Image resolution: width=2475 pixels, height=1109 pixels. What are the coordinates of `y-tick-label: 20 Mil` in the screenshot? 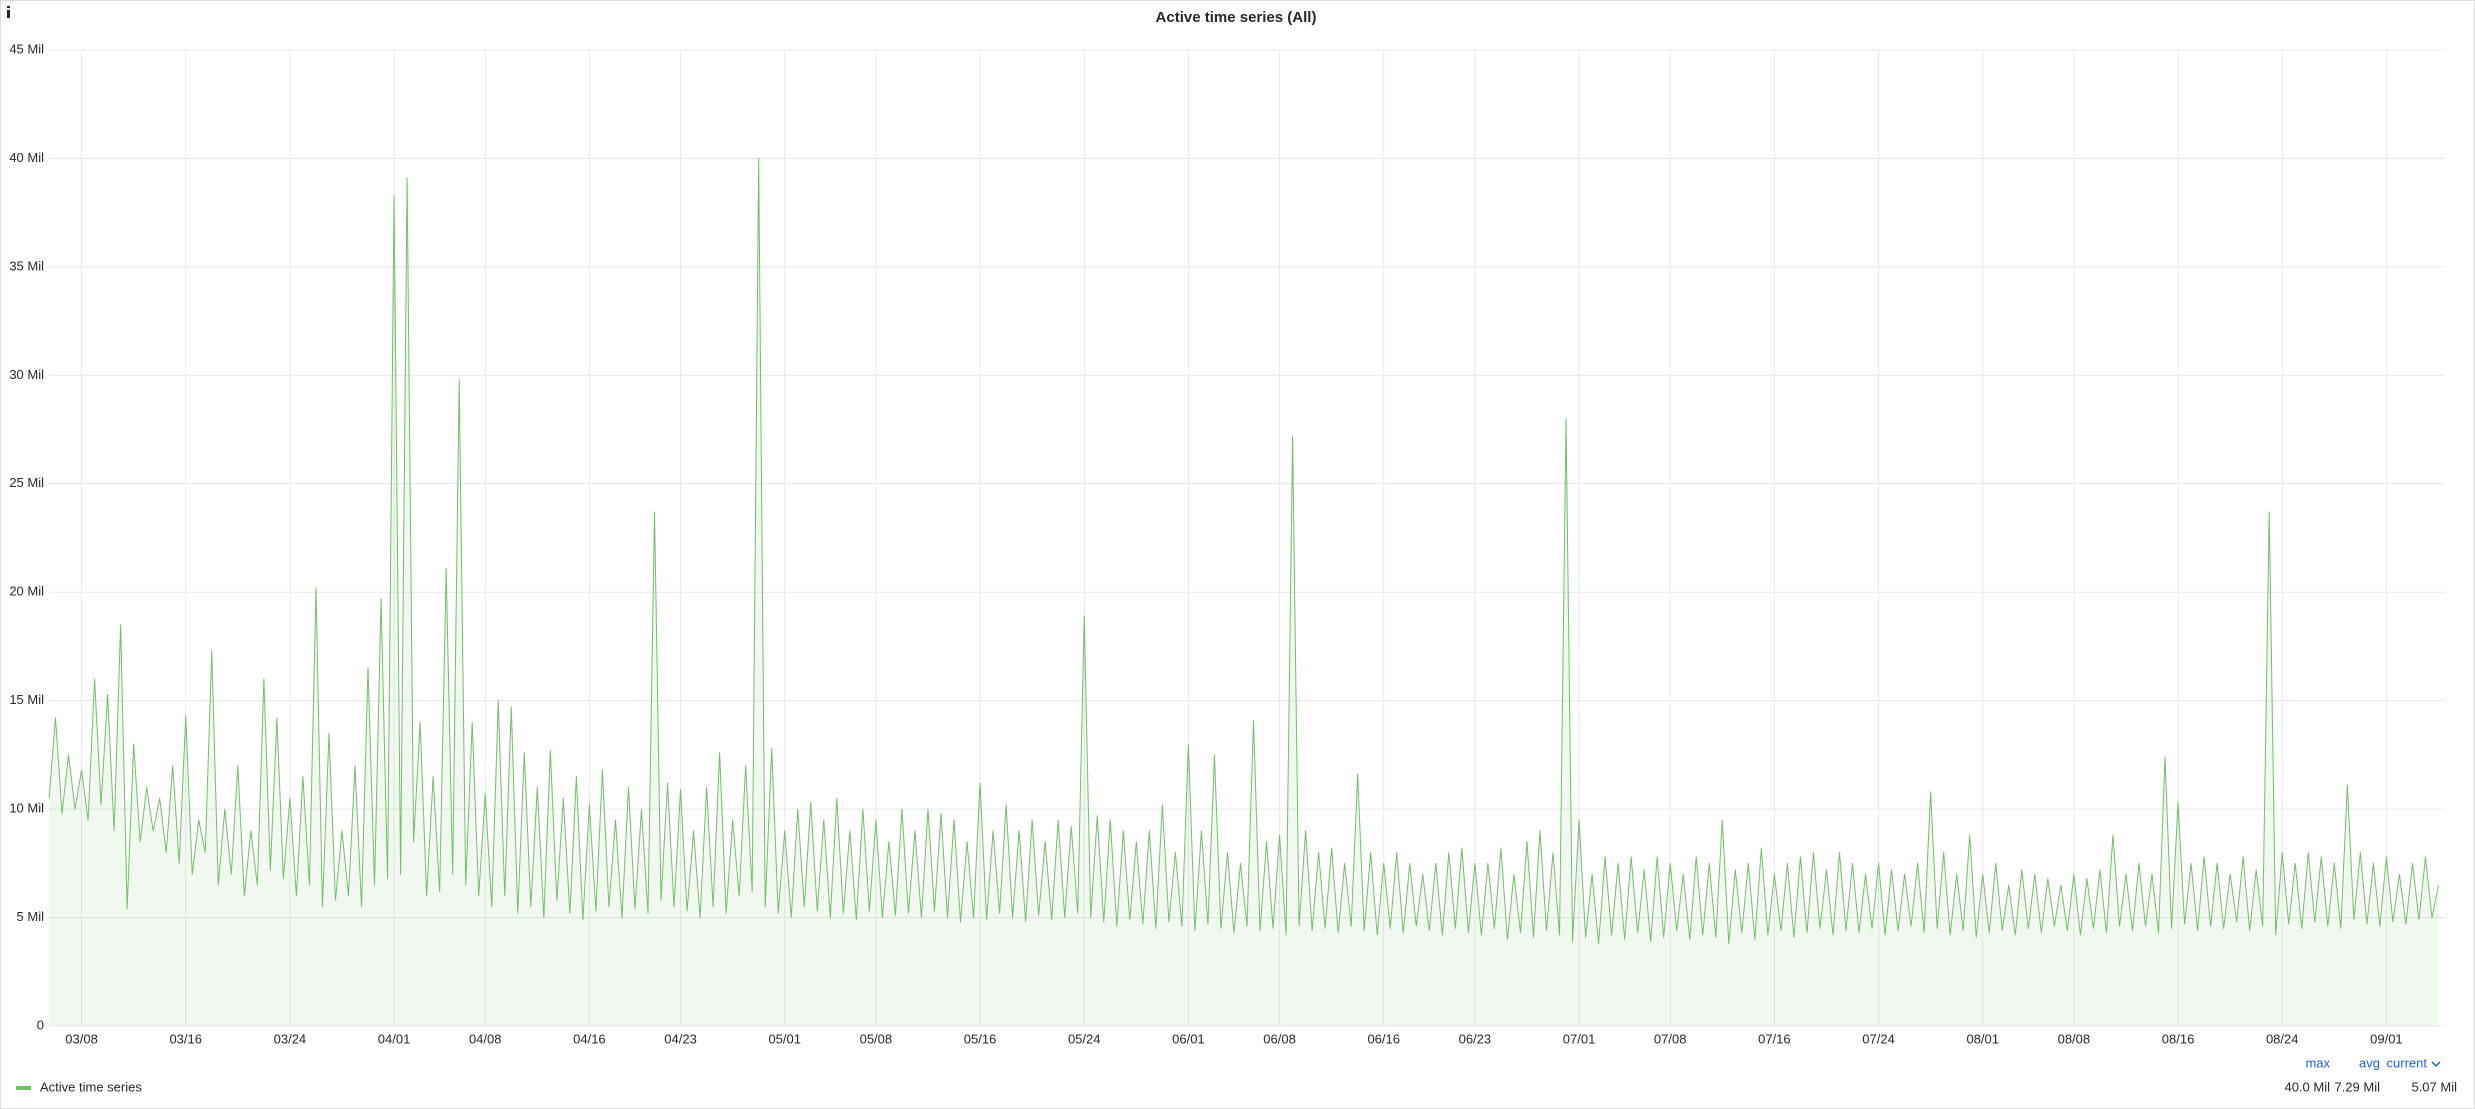 It's located at (26, 591).